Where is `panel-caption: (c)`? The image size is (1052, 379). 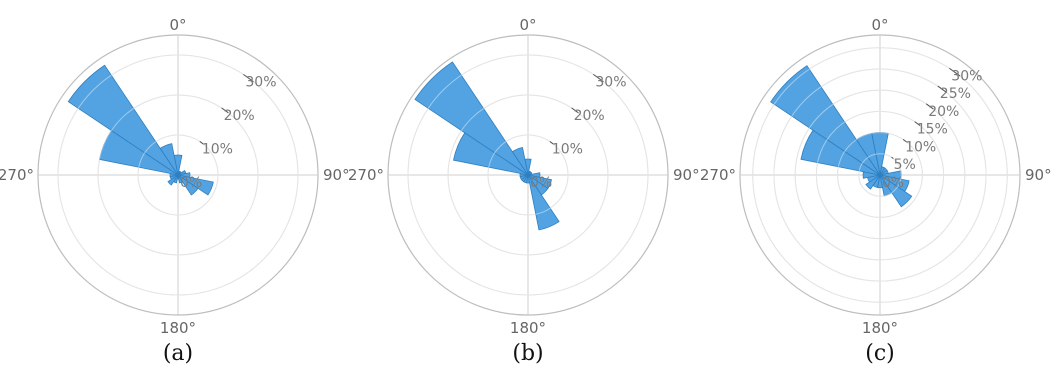
panel-caption: (c) is located at coordinates (880, 353).